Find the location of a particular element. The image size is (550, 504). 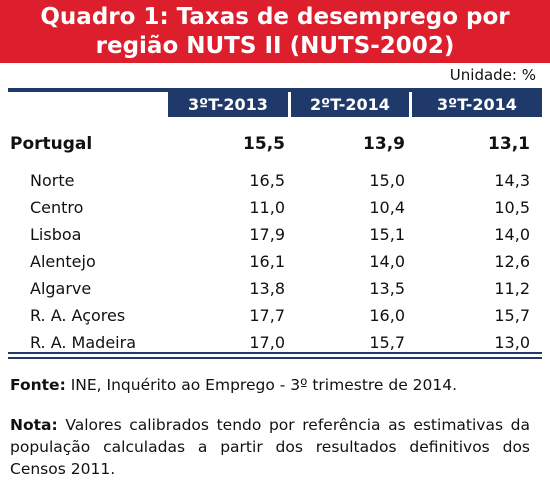

rate-value: 17,7 is located at coordinates (267, 315).